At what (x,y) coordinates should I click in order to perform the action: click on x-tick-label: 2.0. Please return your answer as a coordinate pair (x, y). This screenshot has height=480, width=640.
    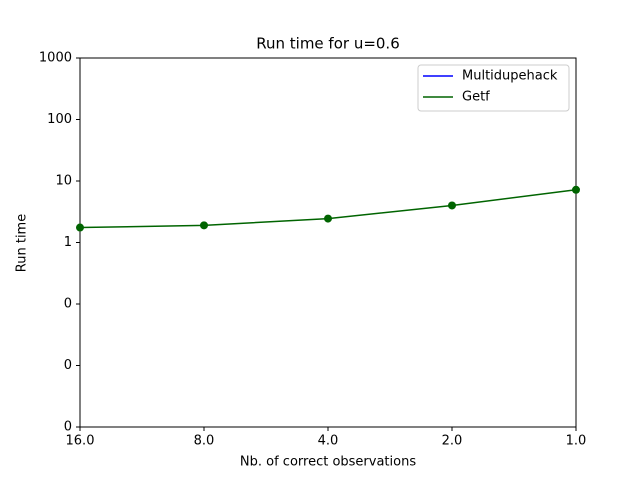
    Looking at the image, I should click on (452, 441).